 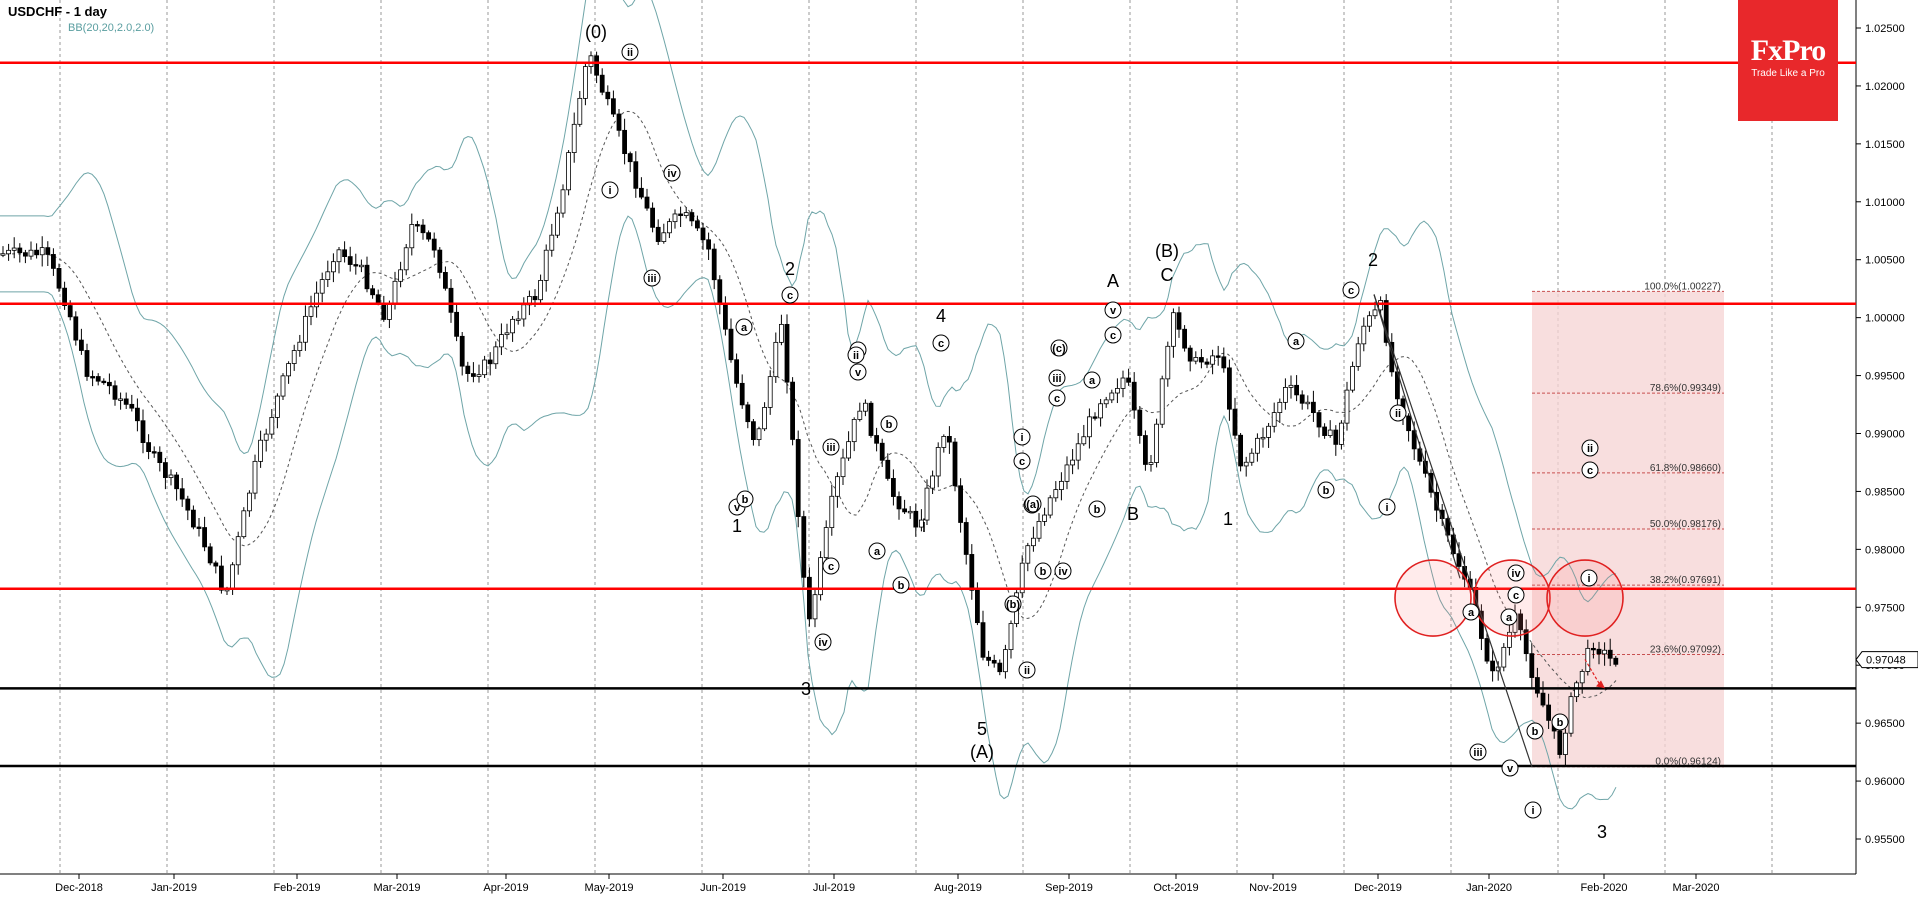 What do you see at coordinates (806, 689) in the screenshot?
I see `wave-label: 3` at bounding box center [806, 689].